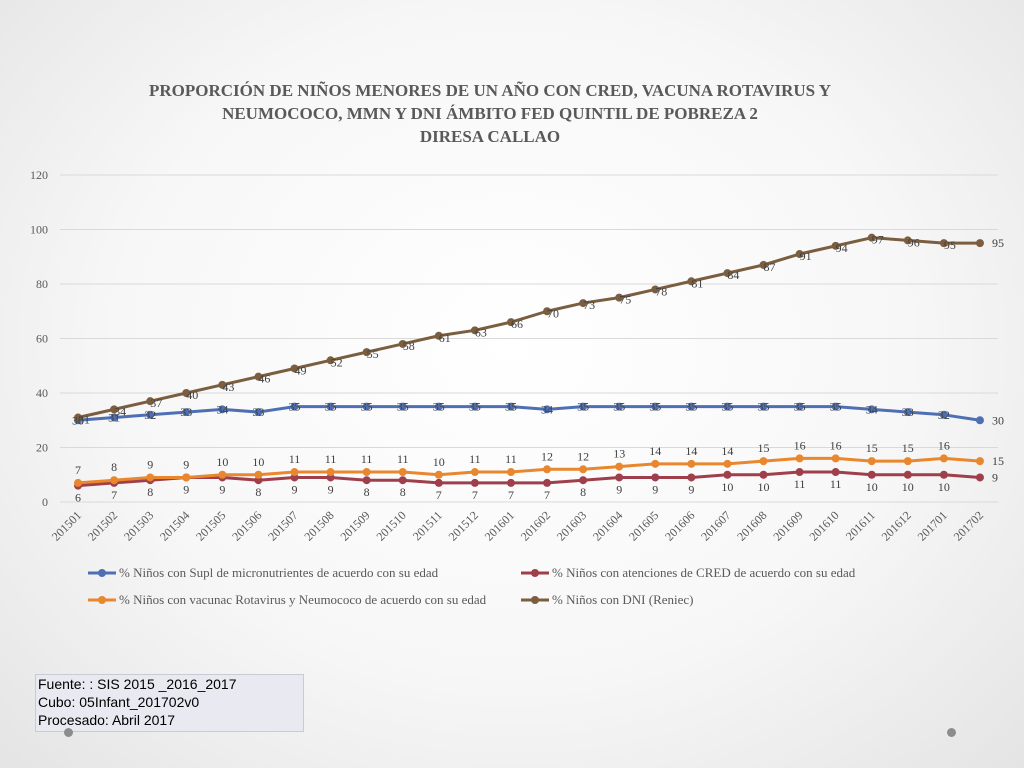 The height and width of the screenshot is (768, 1024). What do you see at coordinates (39, 338) in the screenshot?
I see `y-axis-ticks: 0 20 40 60 80 100 120` at bounding box center [39, 338].